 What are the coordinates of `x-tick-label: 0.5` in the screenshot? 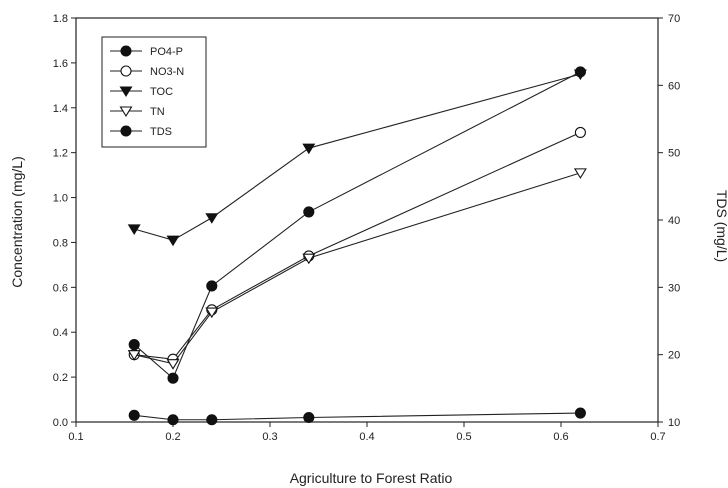 It's located at (463, 437).